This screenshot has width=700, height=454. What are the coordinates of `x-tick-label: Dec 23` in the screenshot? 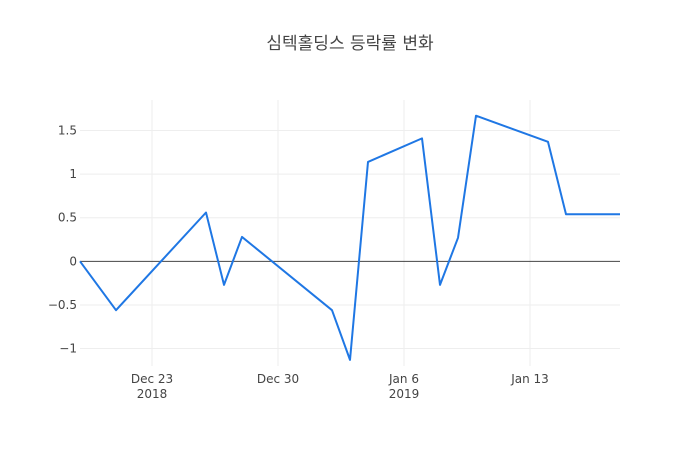 It's located at (152, 379).